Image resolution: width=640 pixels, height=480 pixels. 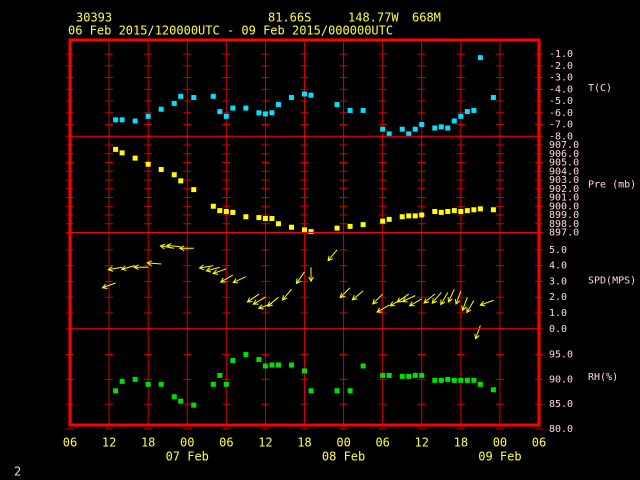 I want to click on y-tick-label: 903.0, so click(x=564, y=180).